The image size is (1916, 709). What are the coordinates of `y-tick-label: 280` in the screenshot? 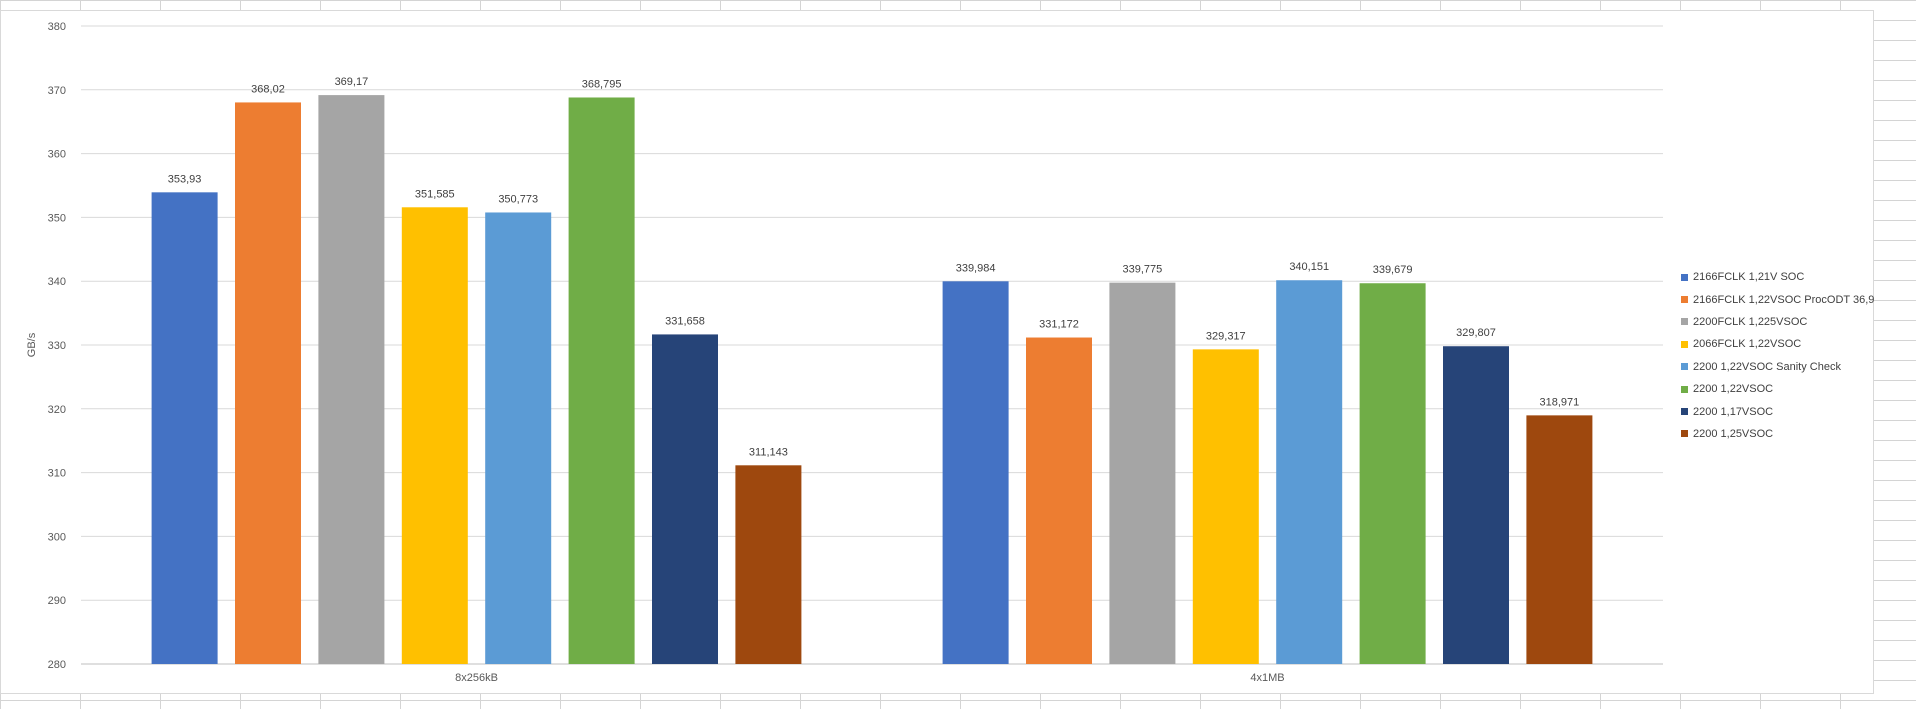 It's located at (57, 665).